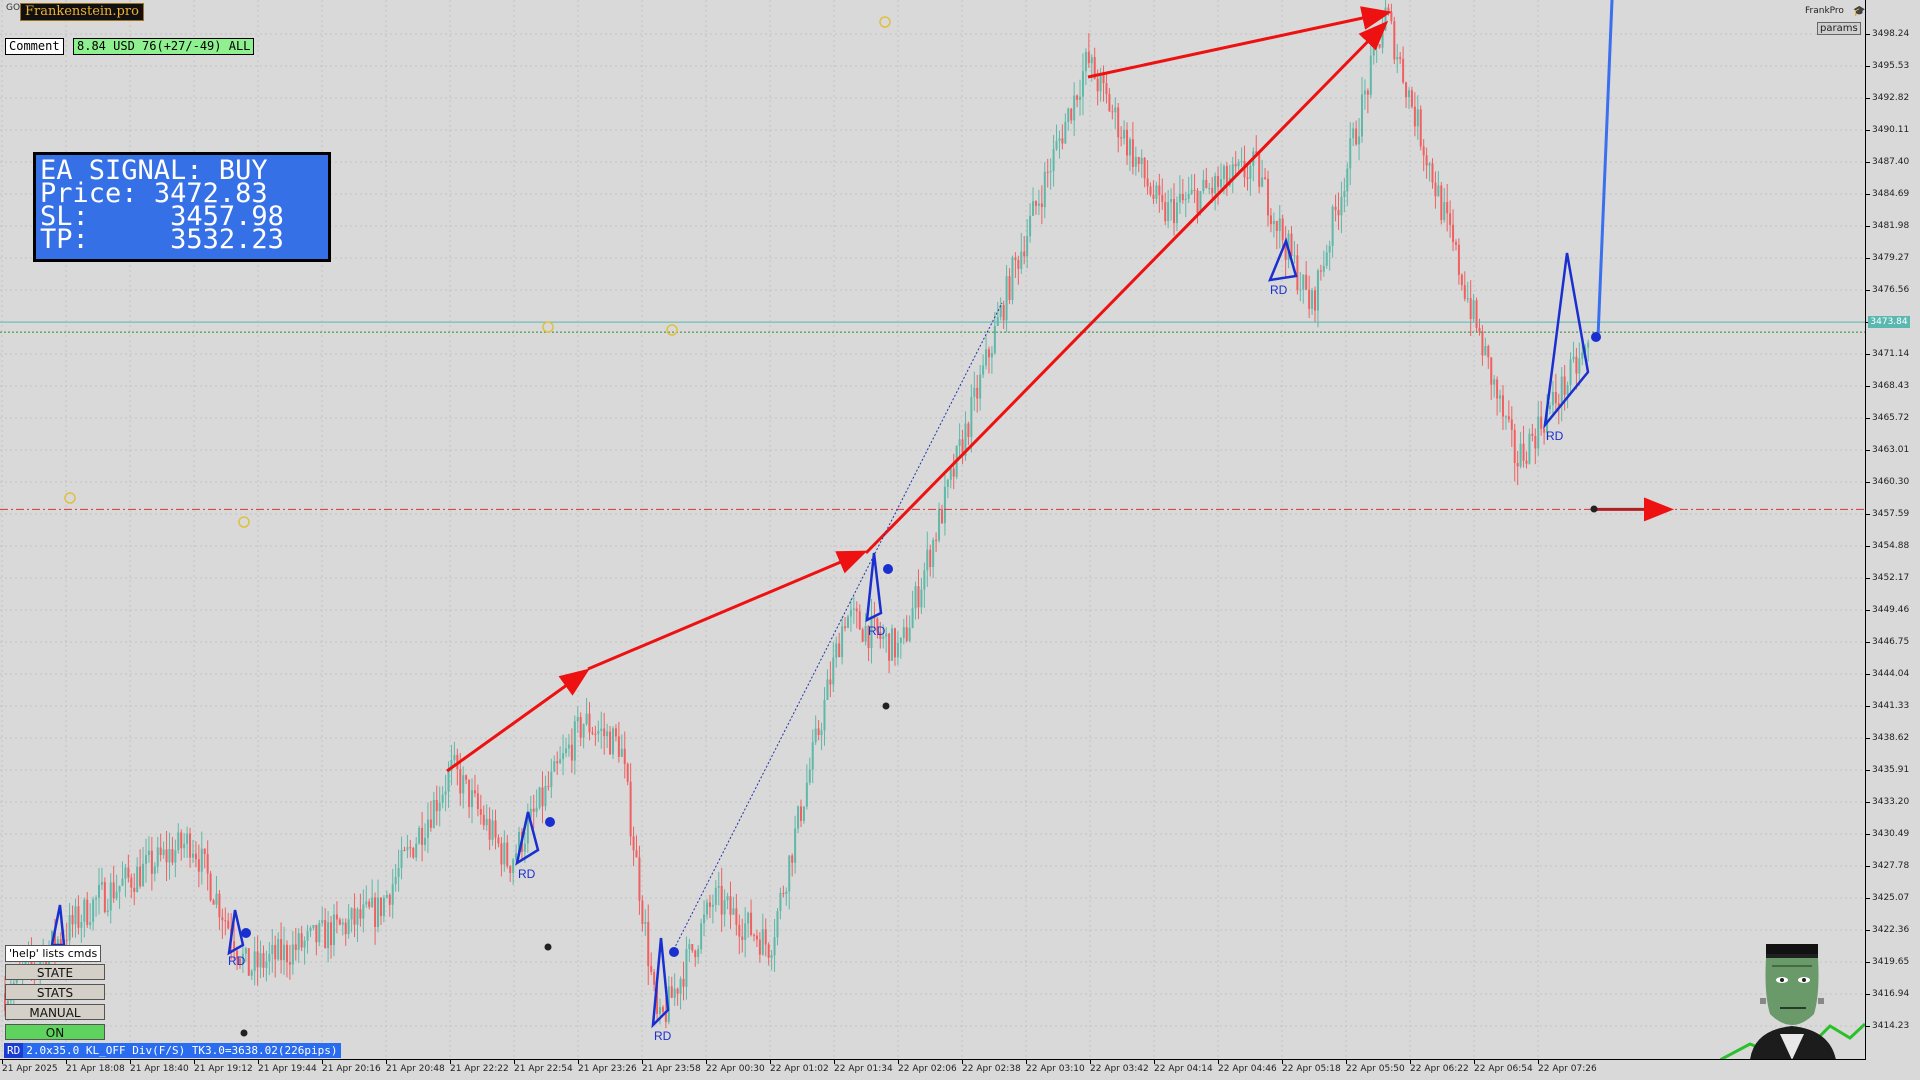 Image resolution: width=1920 pixels, height=1080 pixels. I want to click on price-tick-label: 3484.69, so click(1887, 194).